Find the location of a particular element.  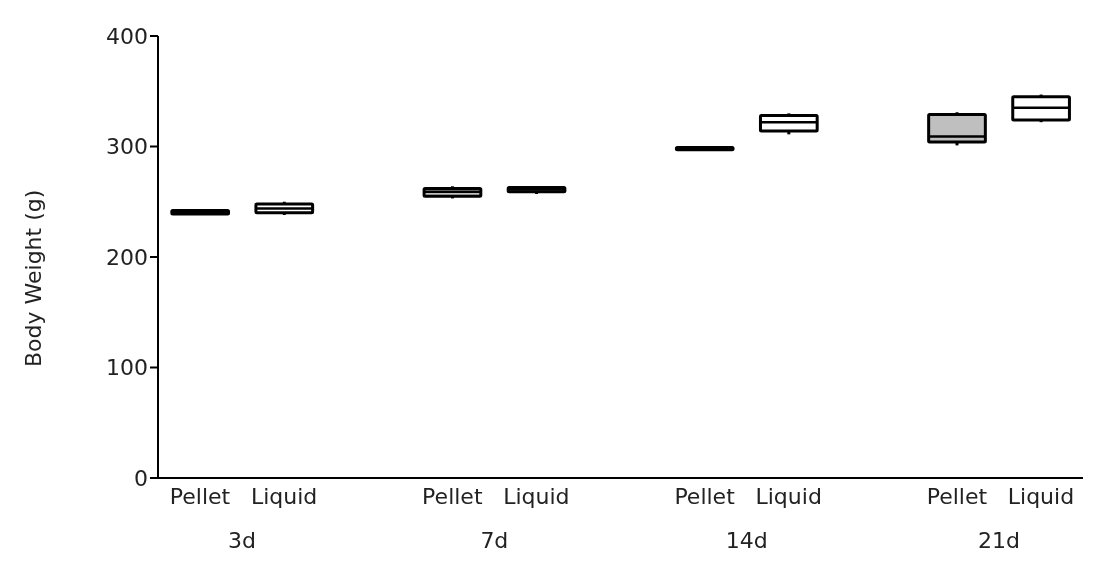

y-tick-label: 100 is located at coordinates (127, 368).